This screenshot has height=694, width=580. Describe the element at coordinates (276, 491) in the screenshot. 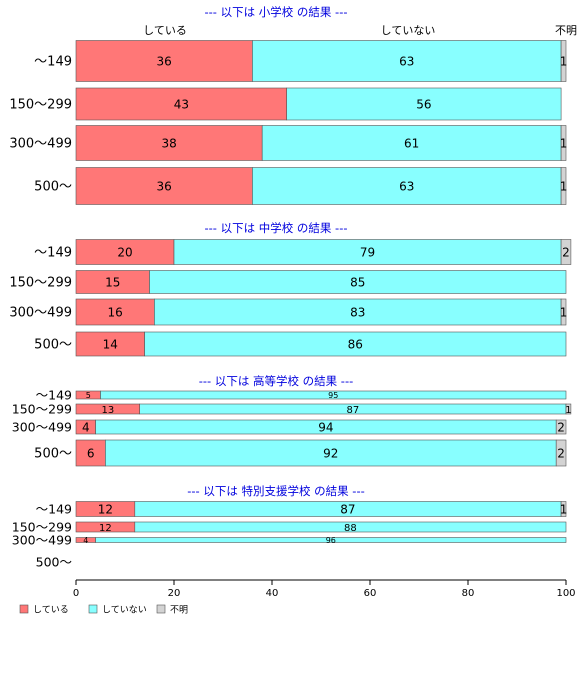

I see `group-title: --- 以下は 特別支援学校 の結果 ---` at that location.